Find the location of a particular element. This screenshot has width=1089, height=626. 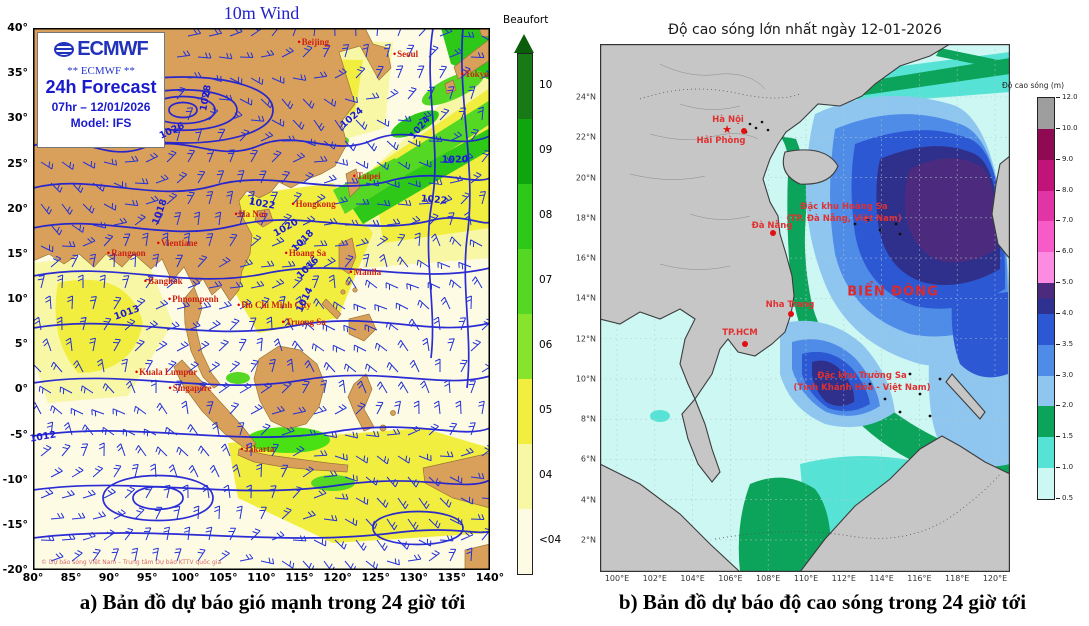

wave-colorbar-ticklabel: 2.0 is located at coordinates (1068, 405).